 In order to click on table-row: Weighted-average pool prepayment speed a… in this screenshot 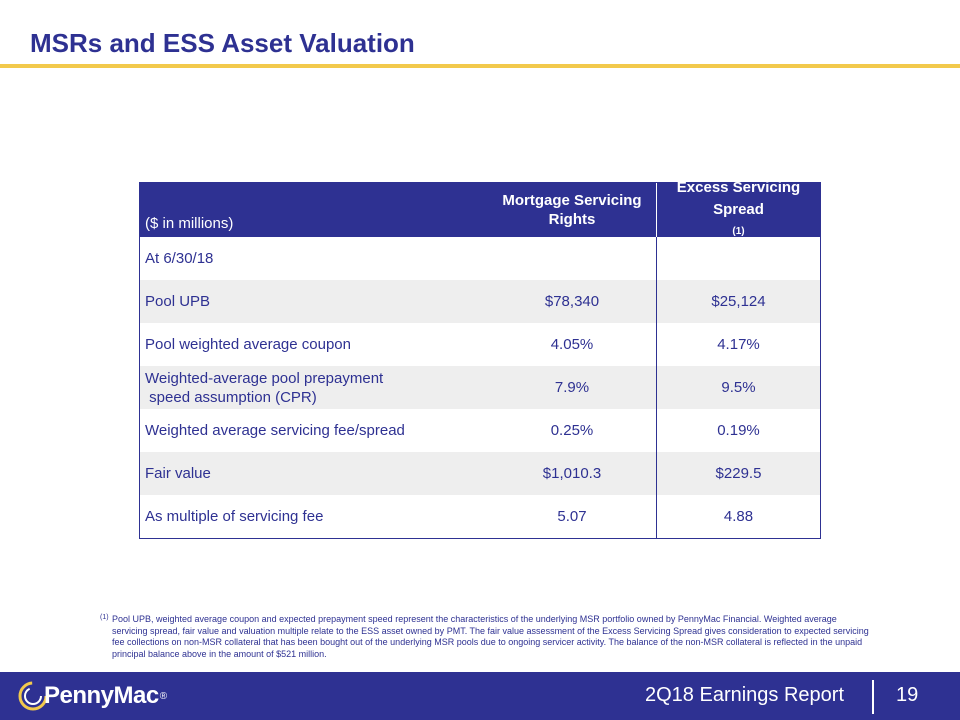, I will do `click(480, 387)`.